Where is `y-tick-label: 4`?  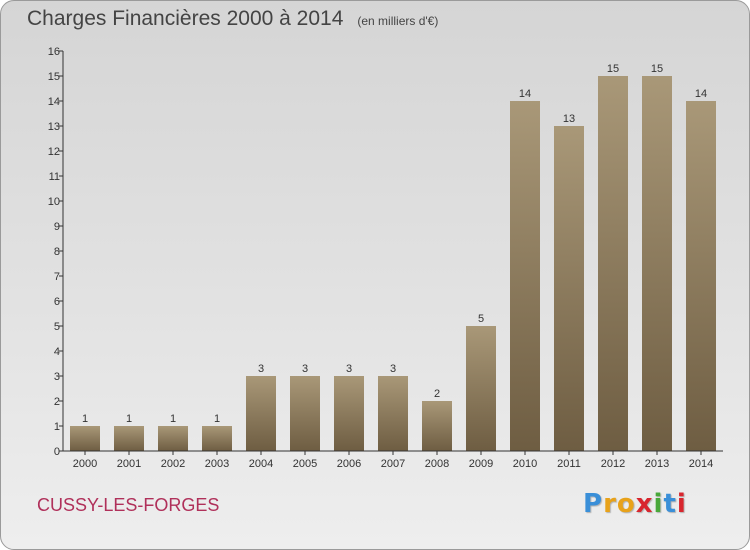 y-tick-label: 4 is located at coordinates (57, 352).